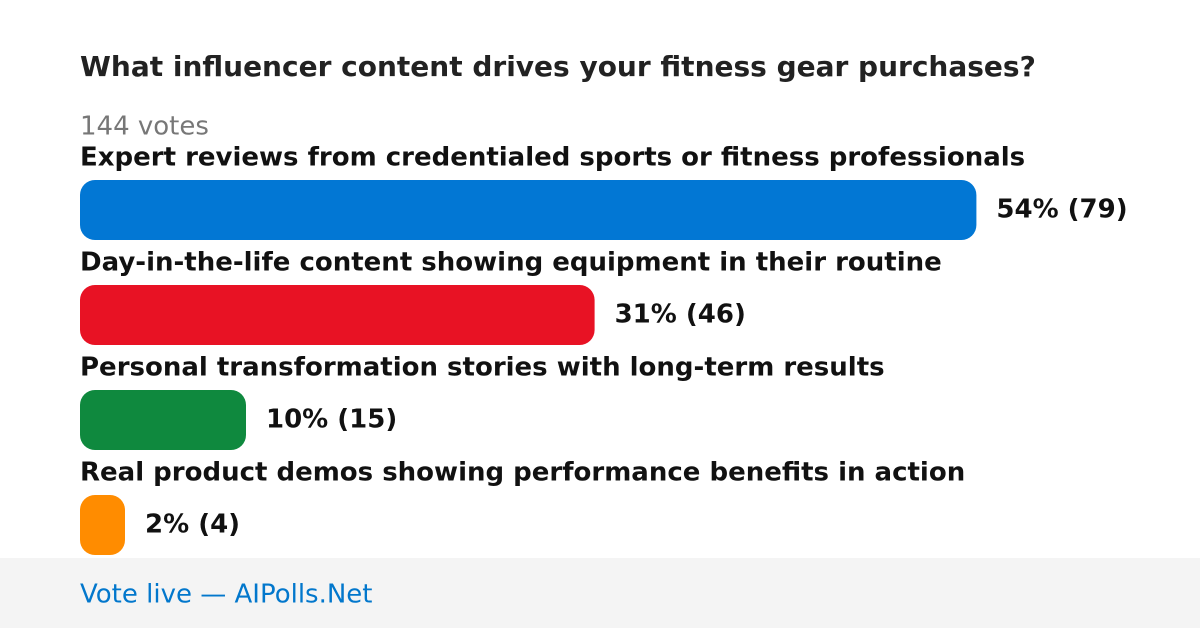  What do you see at coordinates (680, 315) in the screenshot?
I see `value-label: 31% (46)` at bounding box center [680, 315].